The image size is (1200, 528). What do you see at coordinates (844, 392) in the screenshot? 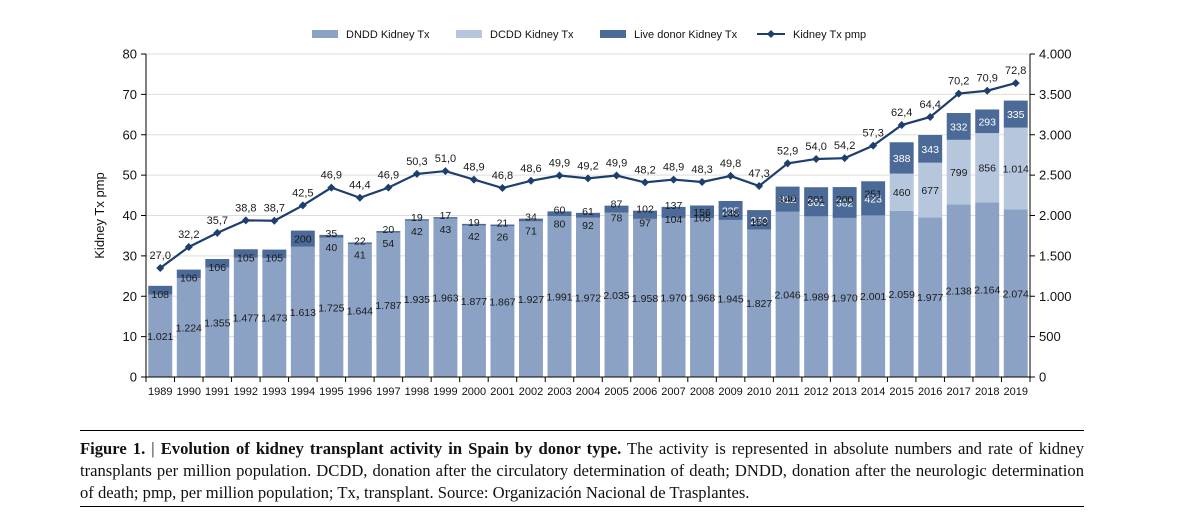
I see `x-tick-label: 2013` at bounding box center [844, 392].